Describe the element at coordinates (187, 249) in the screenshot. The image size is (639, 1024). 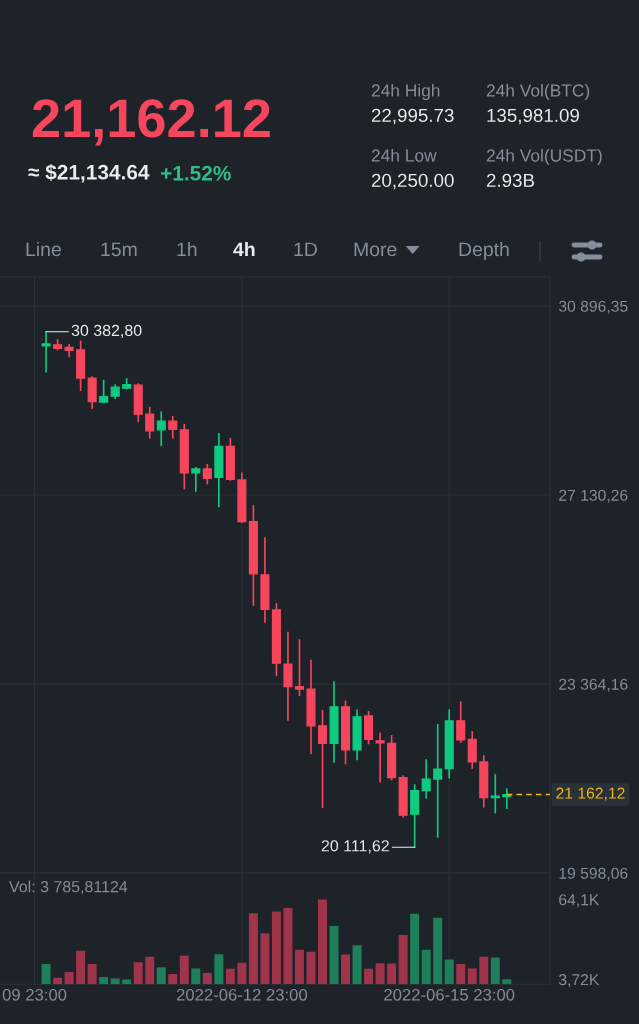
I see `text: 1h` at that location.